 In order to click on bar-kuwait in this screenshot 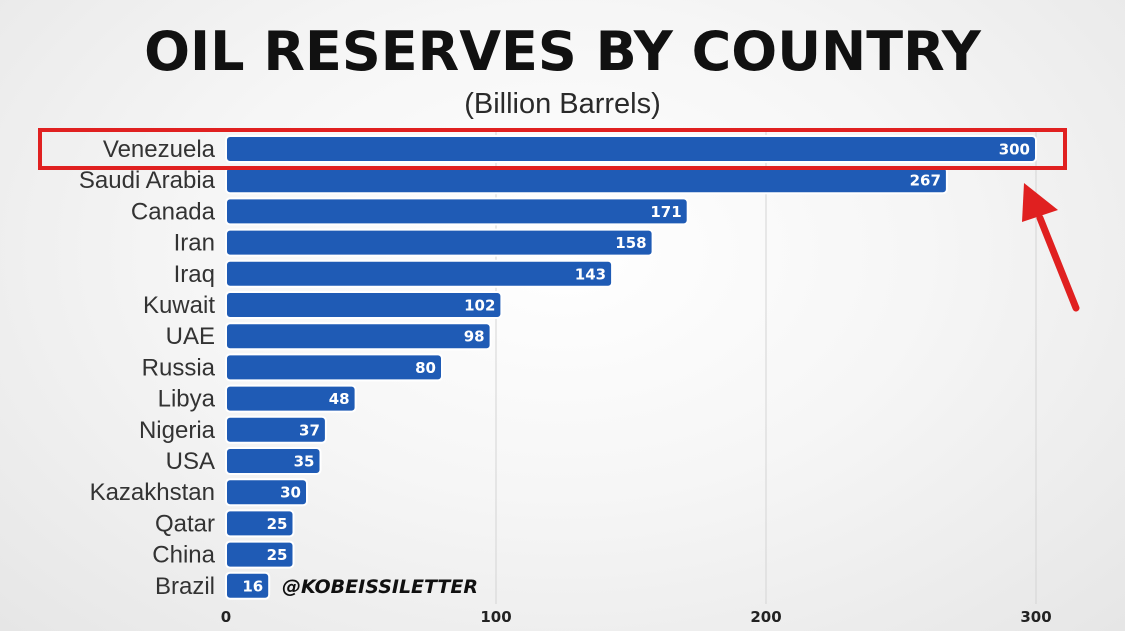, I will do `click(364, 305)`.